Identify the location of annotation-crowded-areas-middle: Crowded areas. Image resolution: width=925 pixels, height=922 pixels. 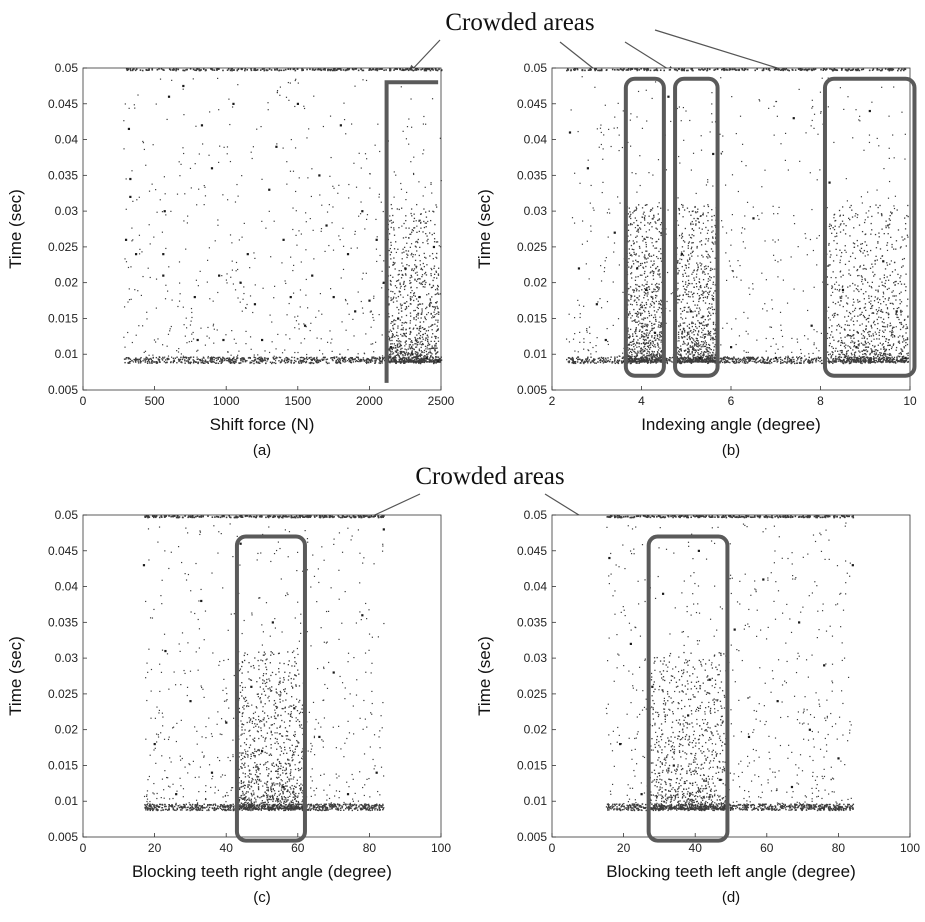
(489, 476).